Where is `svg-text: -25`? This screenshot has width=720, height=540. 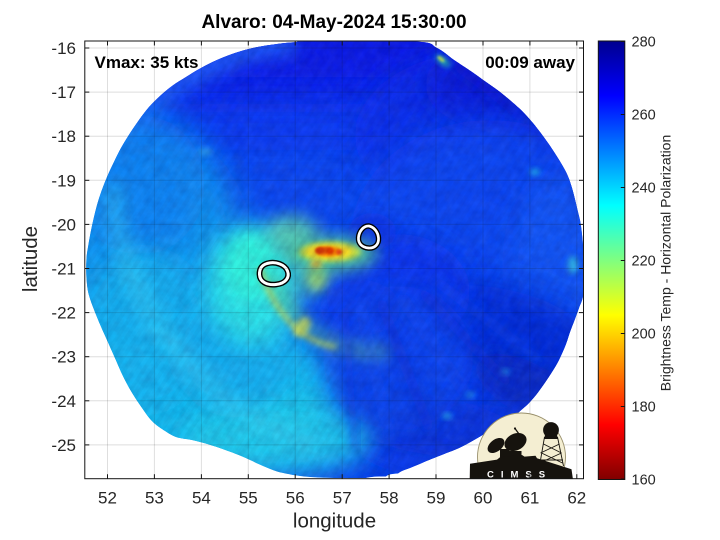 svg-text: -25 is located at coordinates (63, 445).